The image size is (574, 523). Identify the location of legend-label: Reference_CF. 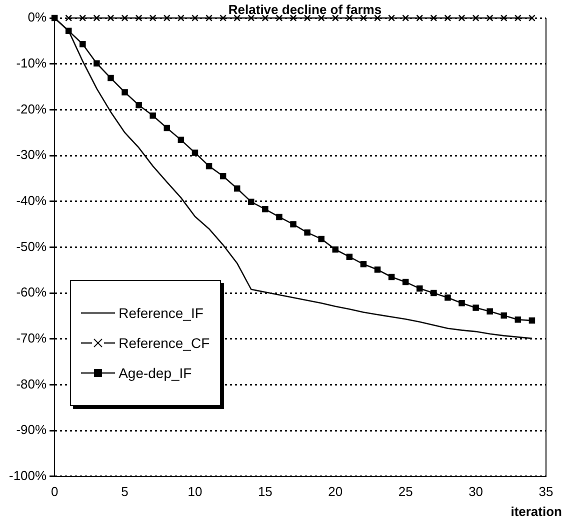
(164, 343).